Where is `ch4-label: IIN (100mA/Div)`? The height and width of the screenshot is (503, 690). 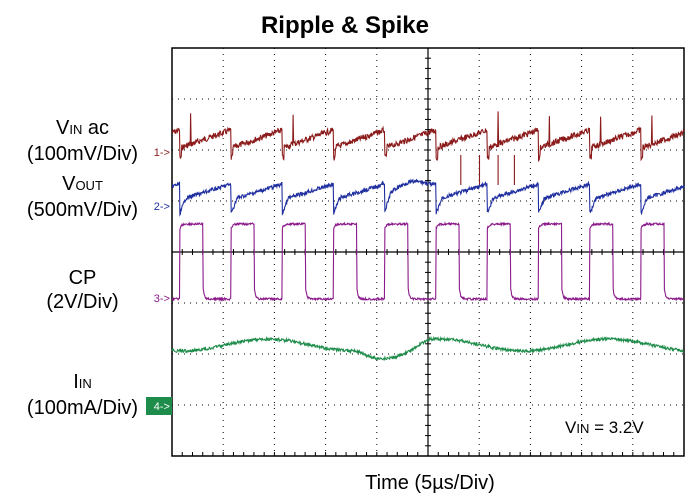
ch4-label: IIN (100mA/Div) is located at coordinates (82, 395).